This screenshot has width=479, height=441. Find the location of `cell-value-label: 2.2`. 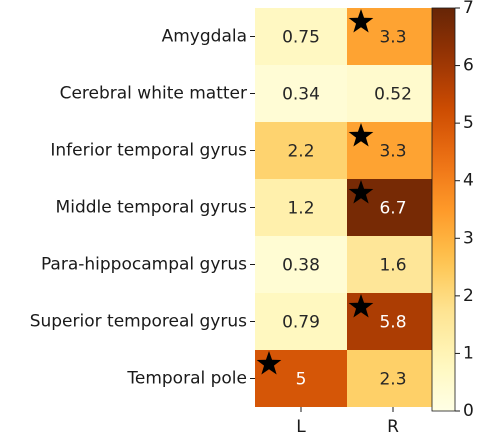

cell-value-label: 2.2 is located at coordinates (300, 152).